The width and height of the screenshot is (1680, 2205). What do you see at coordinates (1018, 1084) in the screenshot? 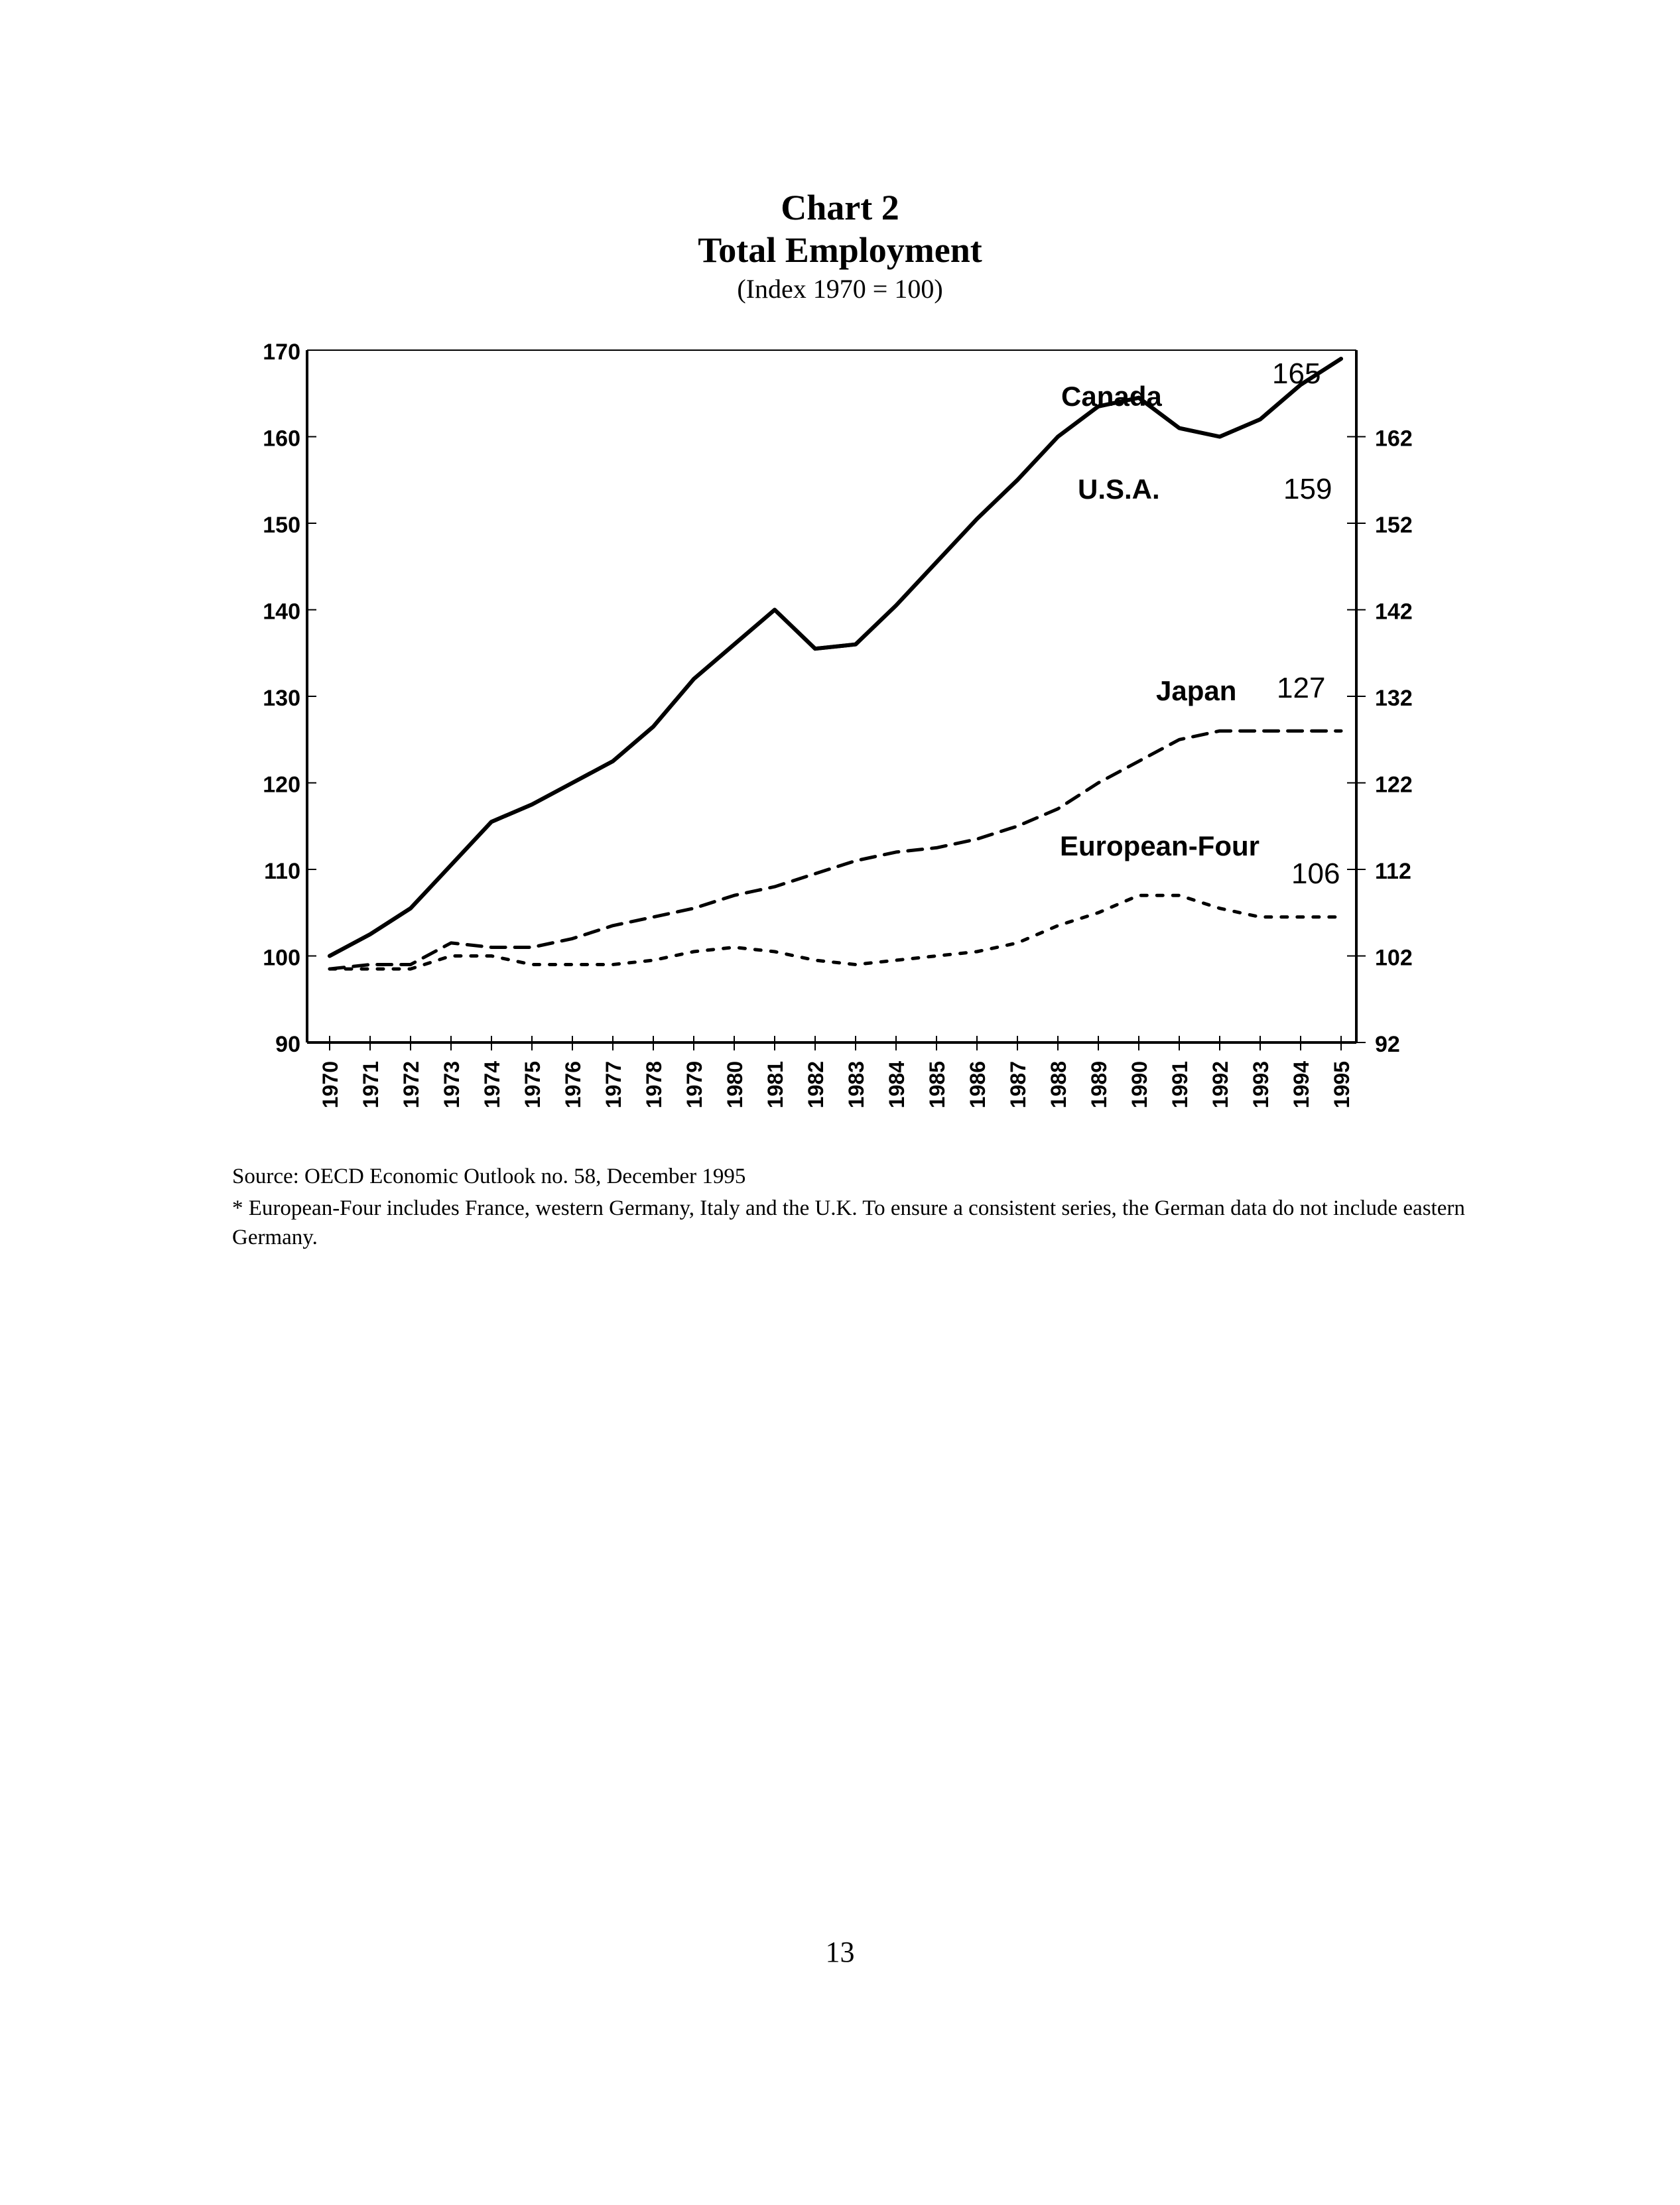
I see `x-tick-label: 1987` at bounding box center [1018, 1084].